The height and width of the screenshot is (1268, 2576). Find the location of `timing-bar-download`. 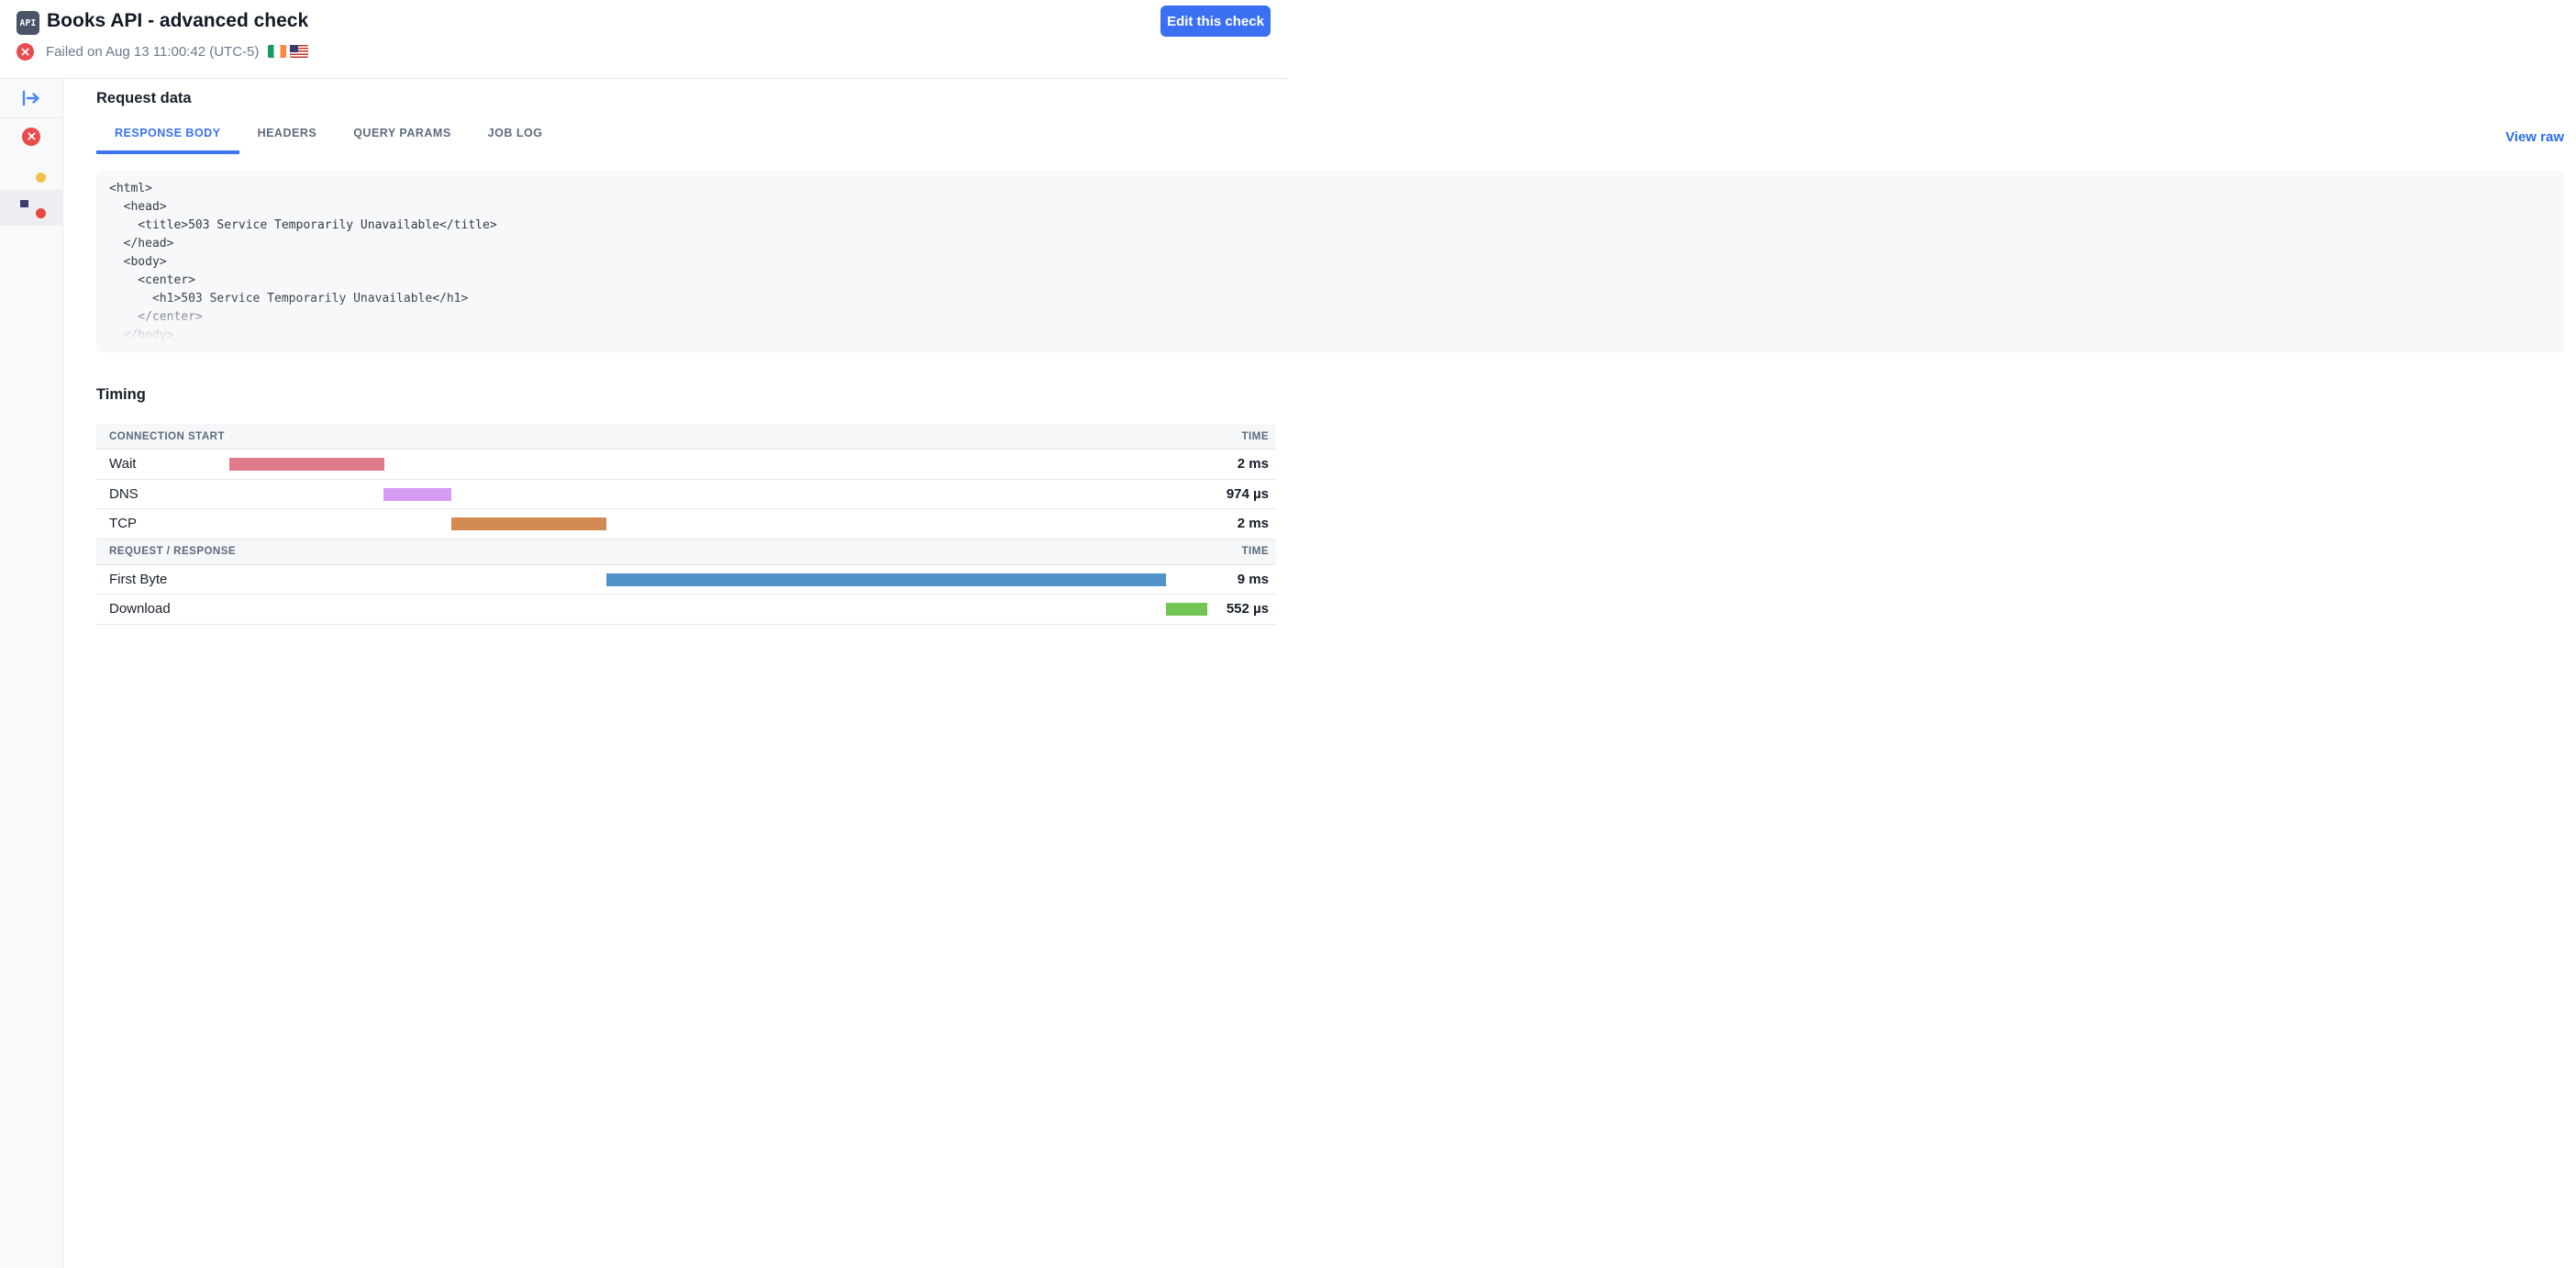

timing-bar-download is located at coordinates (1186, 609).